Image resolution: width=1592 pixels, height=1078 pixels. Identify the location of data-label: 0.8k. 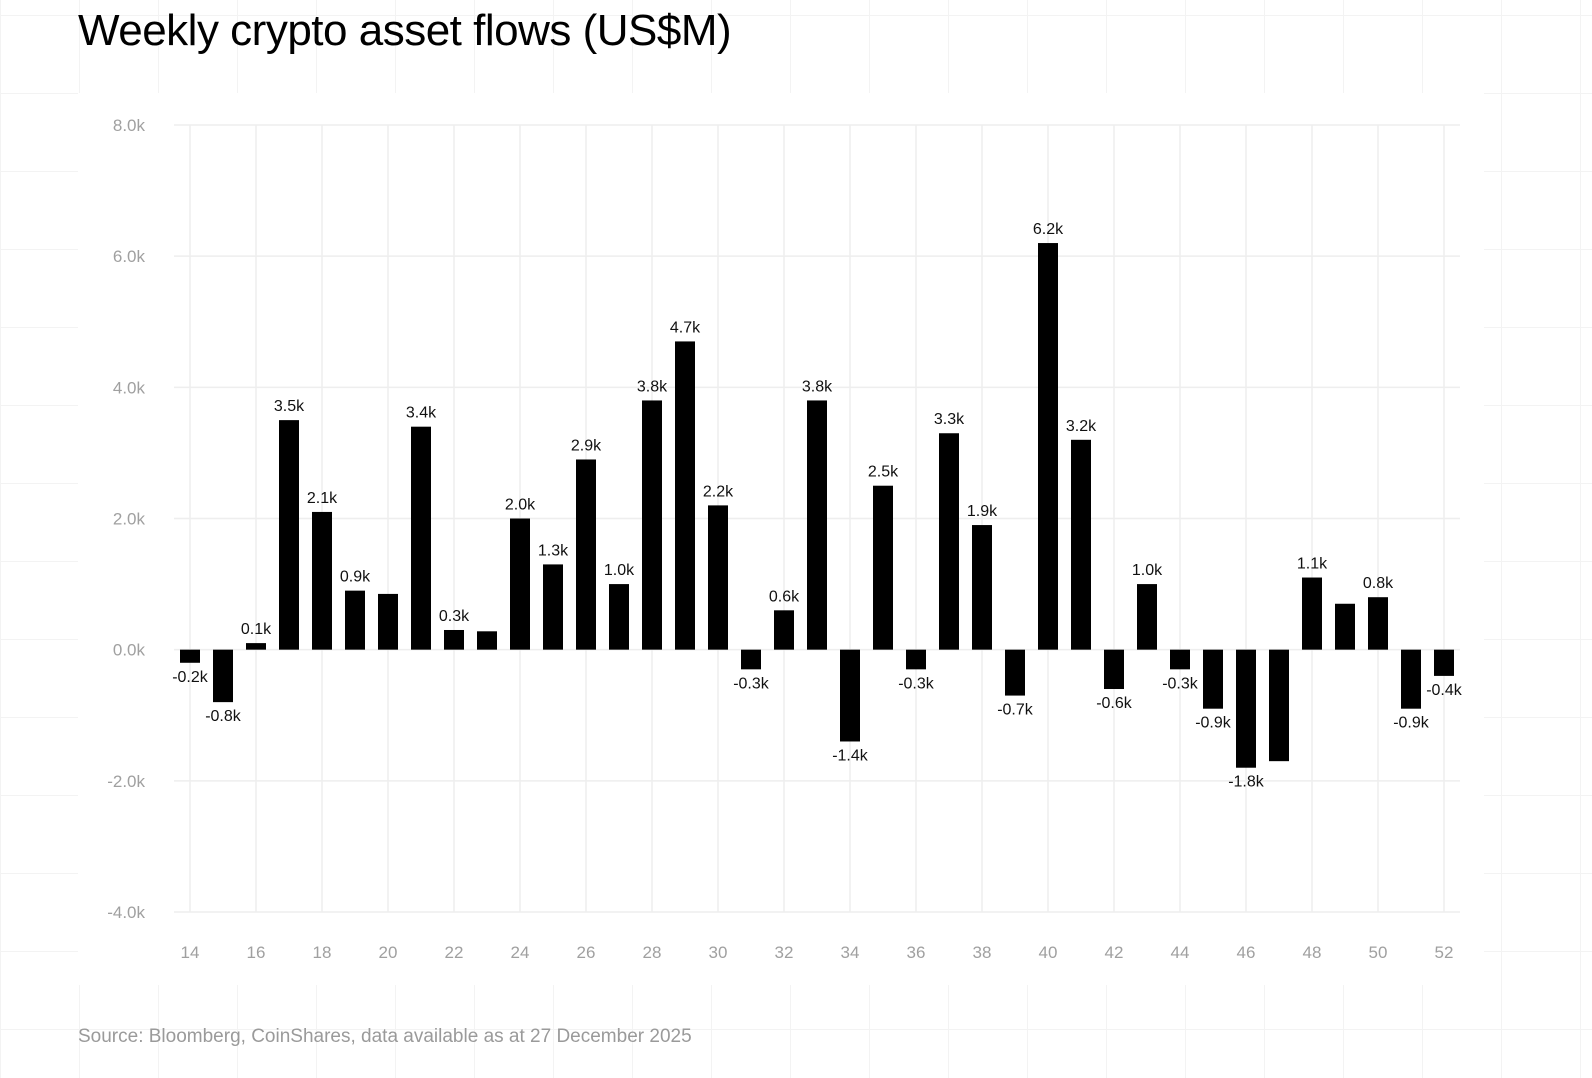
(1378, 583).